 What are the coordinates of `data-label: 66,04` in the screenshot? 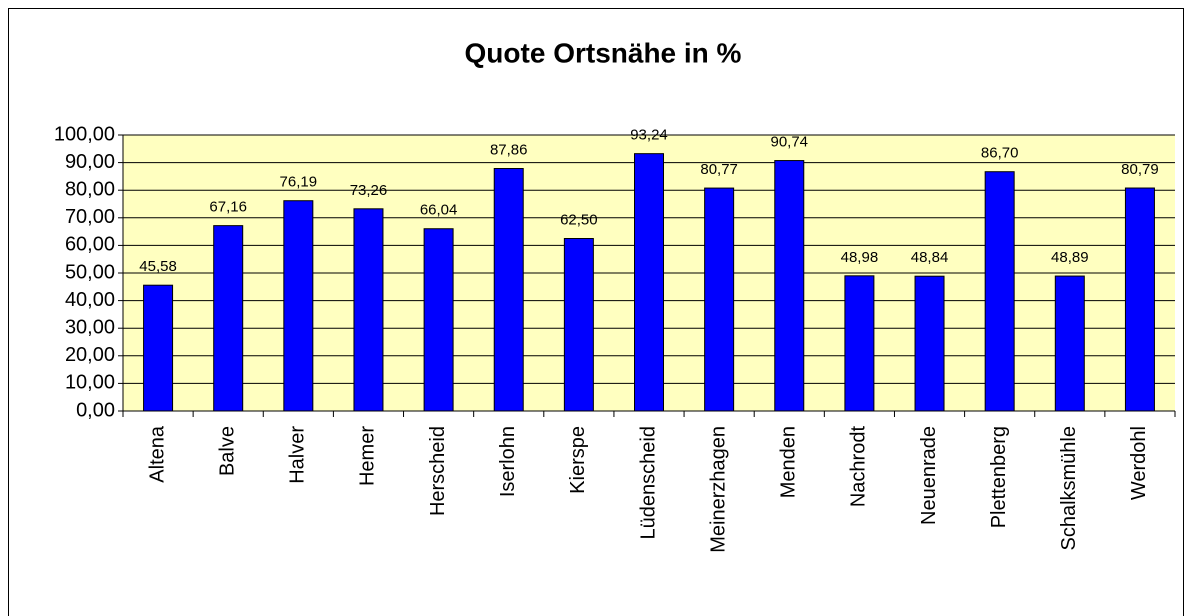 It's located at (439, 210).